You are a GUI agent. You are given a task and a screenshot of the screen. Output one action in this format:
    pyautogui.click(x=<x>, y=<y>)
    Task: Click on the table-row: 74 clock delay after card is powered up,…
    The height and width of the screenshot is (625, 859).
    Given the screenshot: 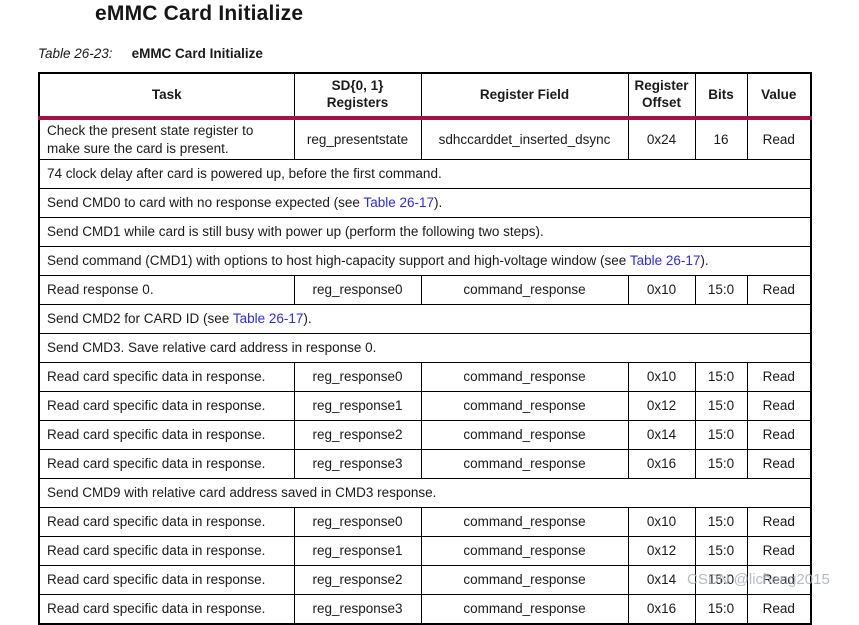 What is the action you would take?
    pyautogui.click(x=425, y=174)
    